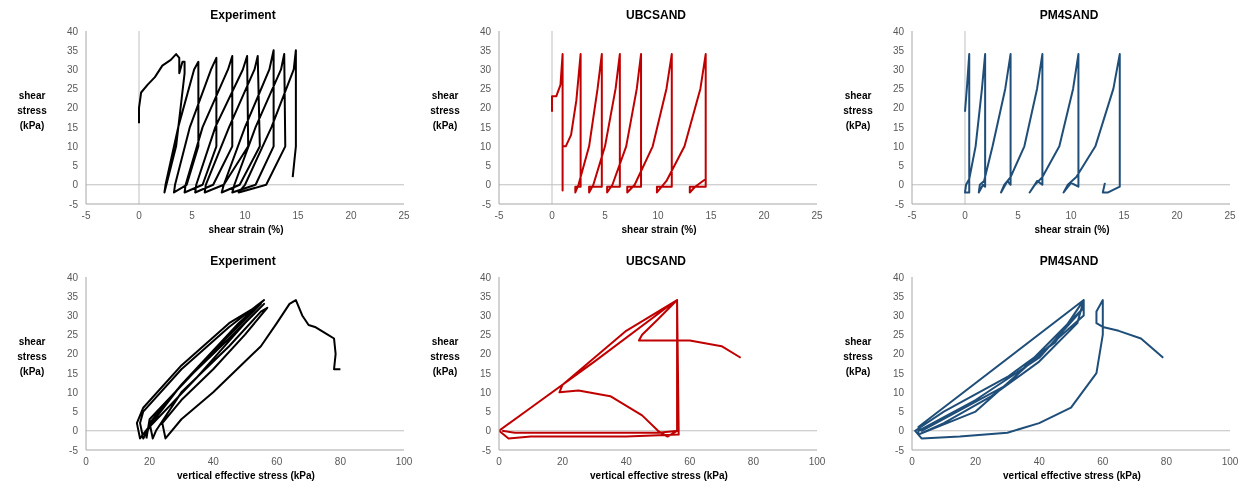 The width and height of the screenshot is (1257, 495). Describe the element at coordinates (243, 16) in the screenshot. I see `chart-title: Experiment` at that location.